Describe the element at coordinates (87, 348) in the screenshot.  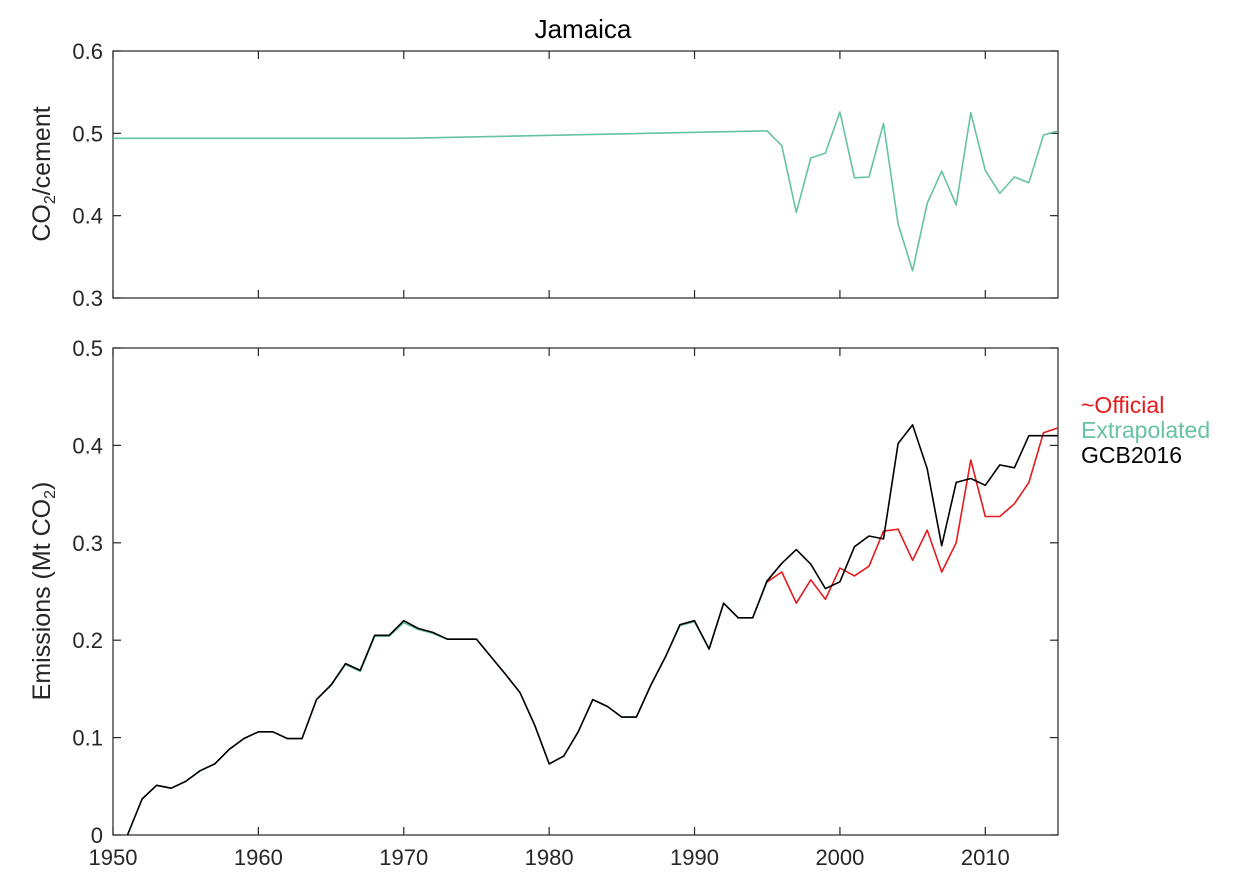
I see `bottom-y-tick-label: 0.5` at that location.